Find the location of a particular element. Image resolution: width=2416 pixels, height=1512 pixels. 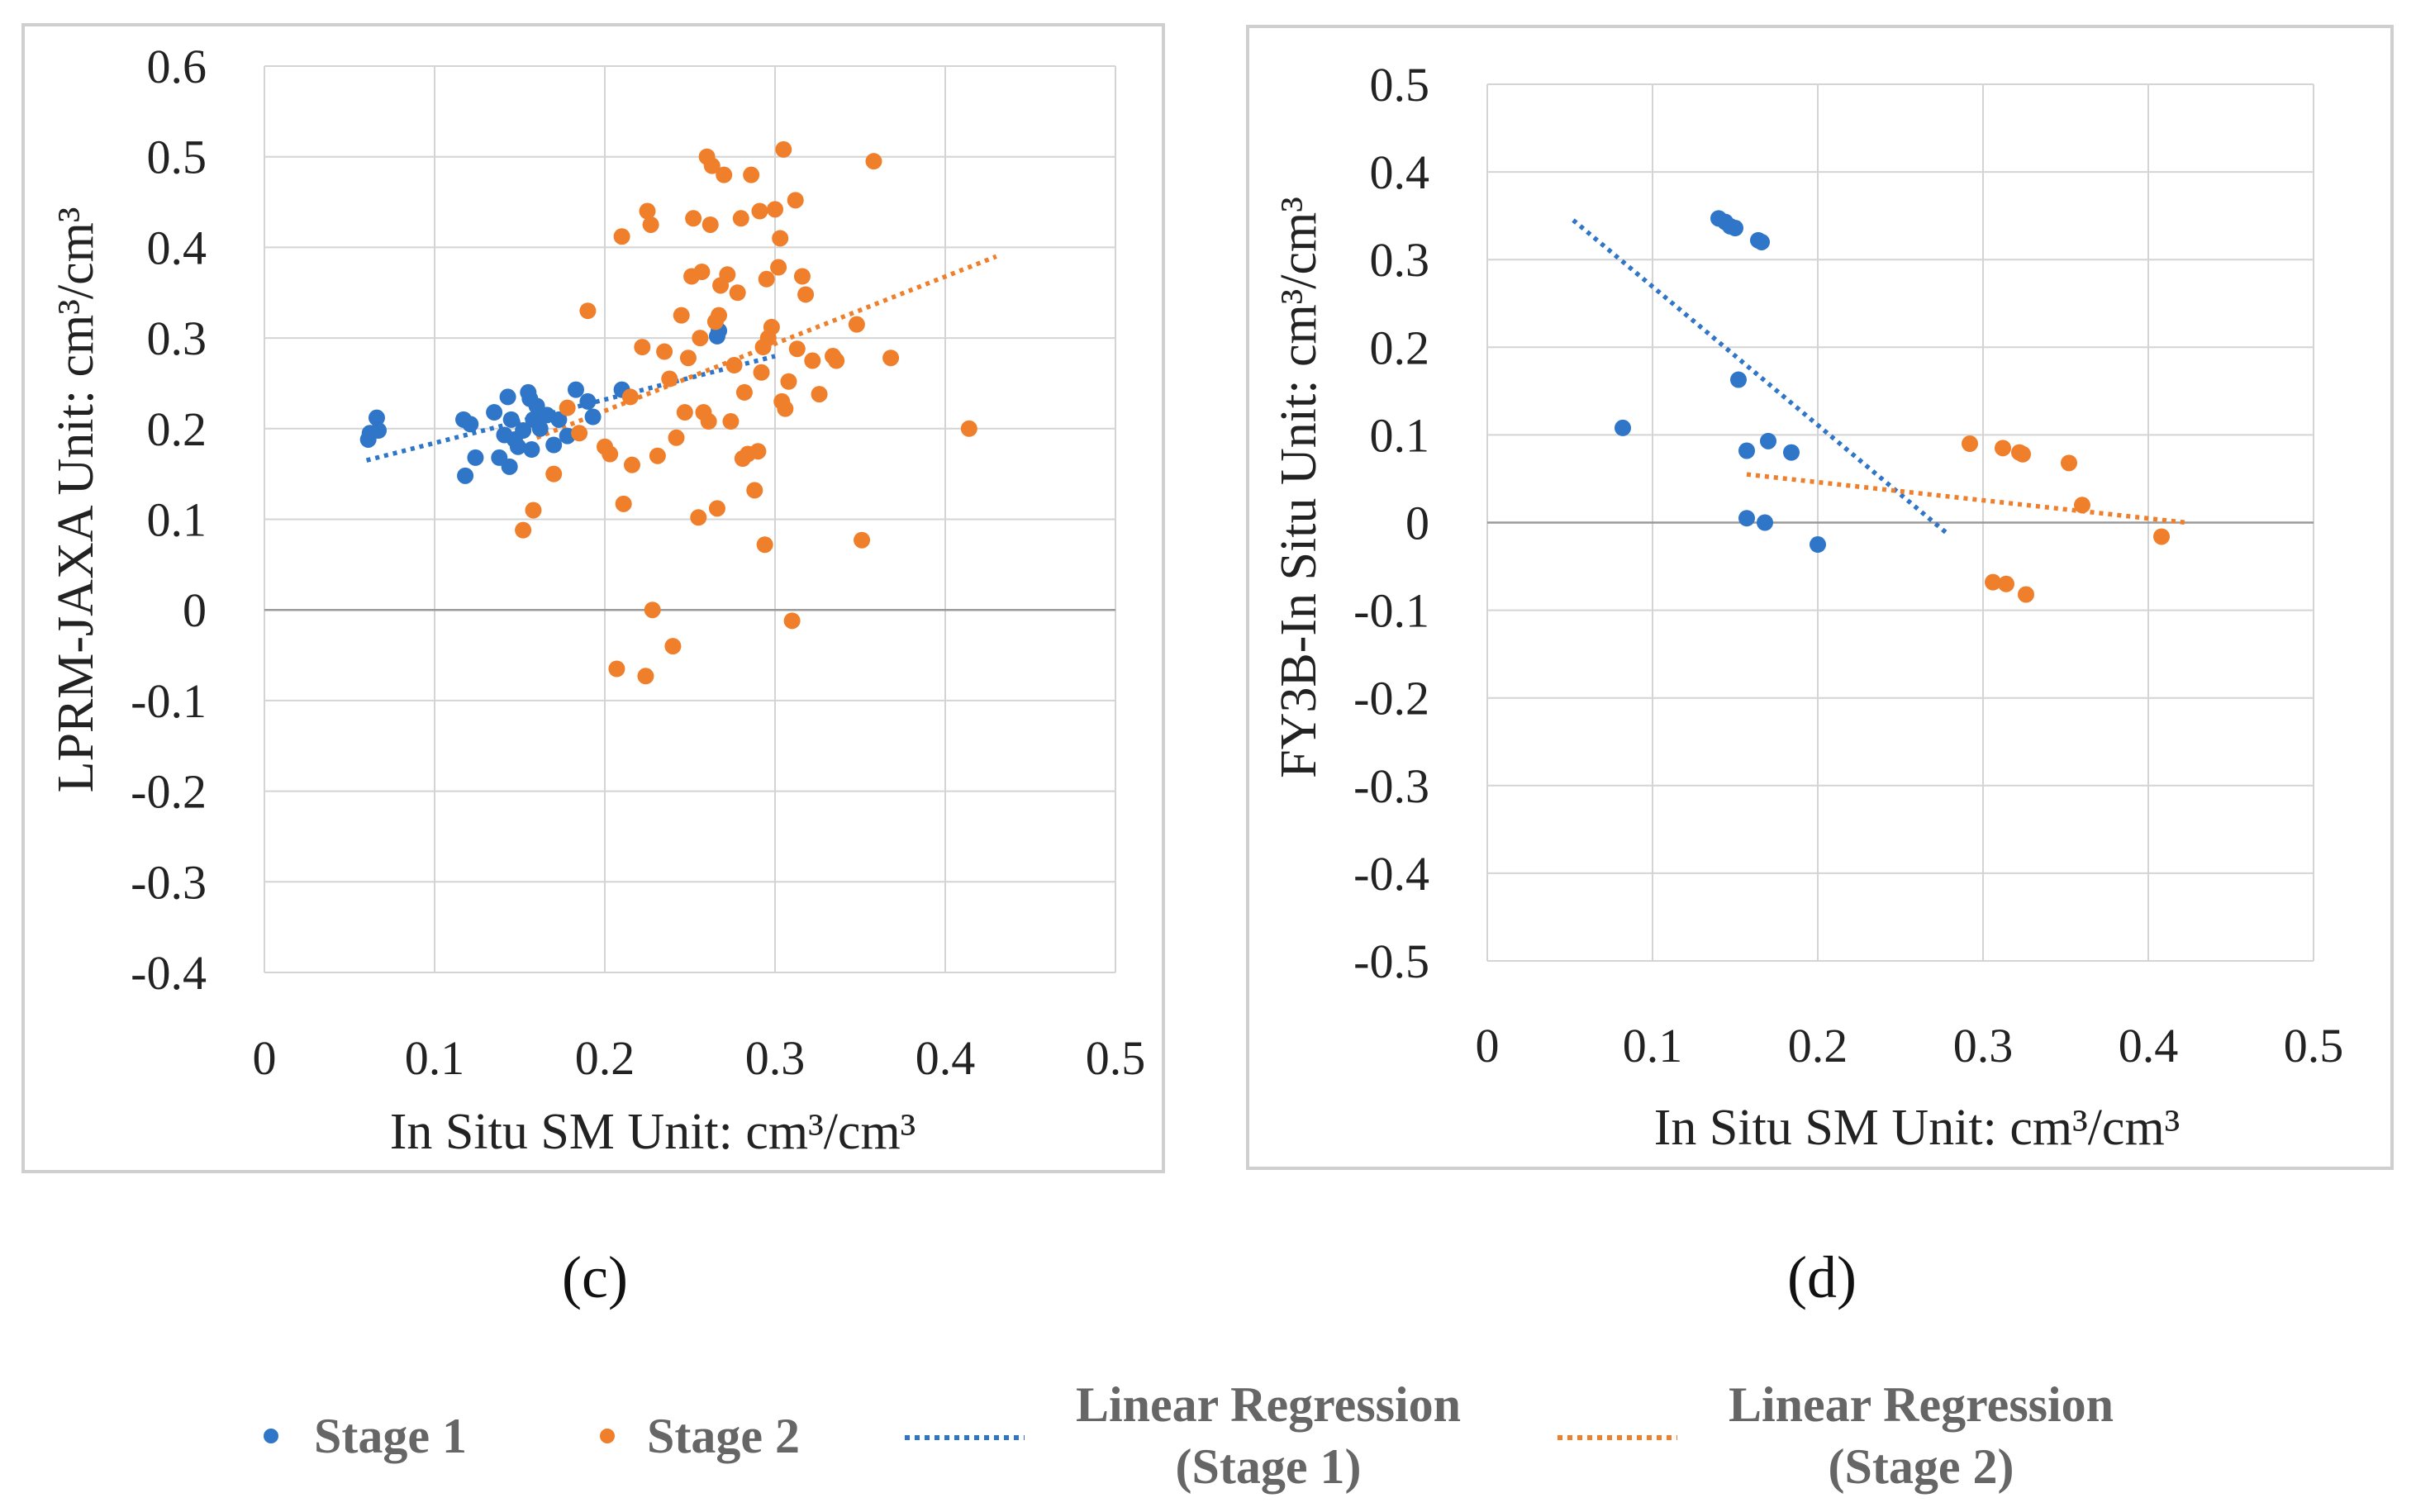

panel-c-label: (c) is located at coordinates (595, 1277).